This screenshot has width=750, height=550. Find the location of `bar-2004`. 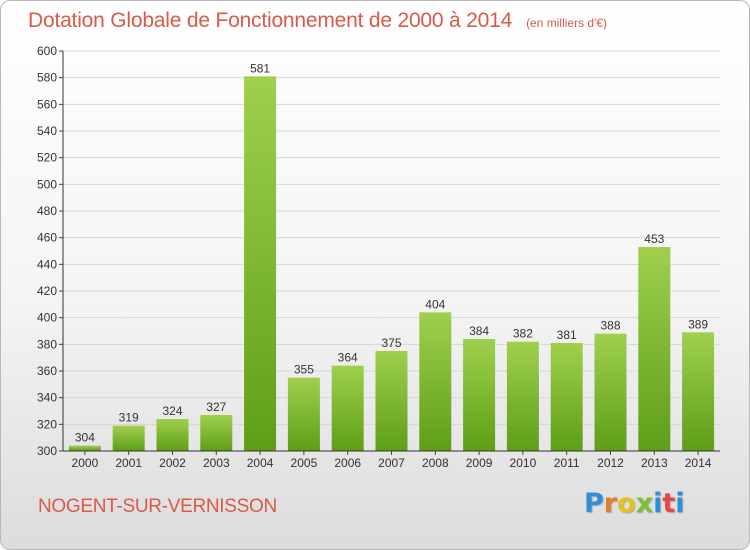

bar-2004 is located at coordinates (260, 263).